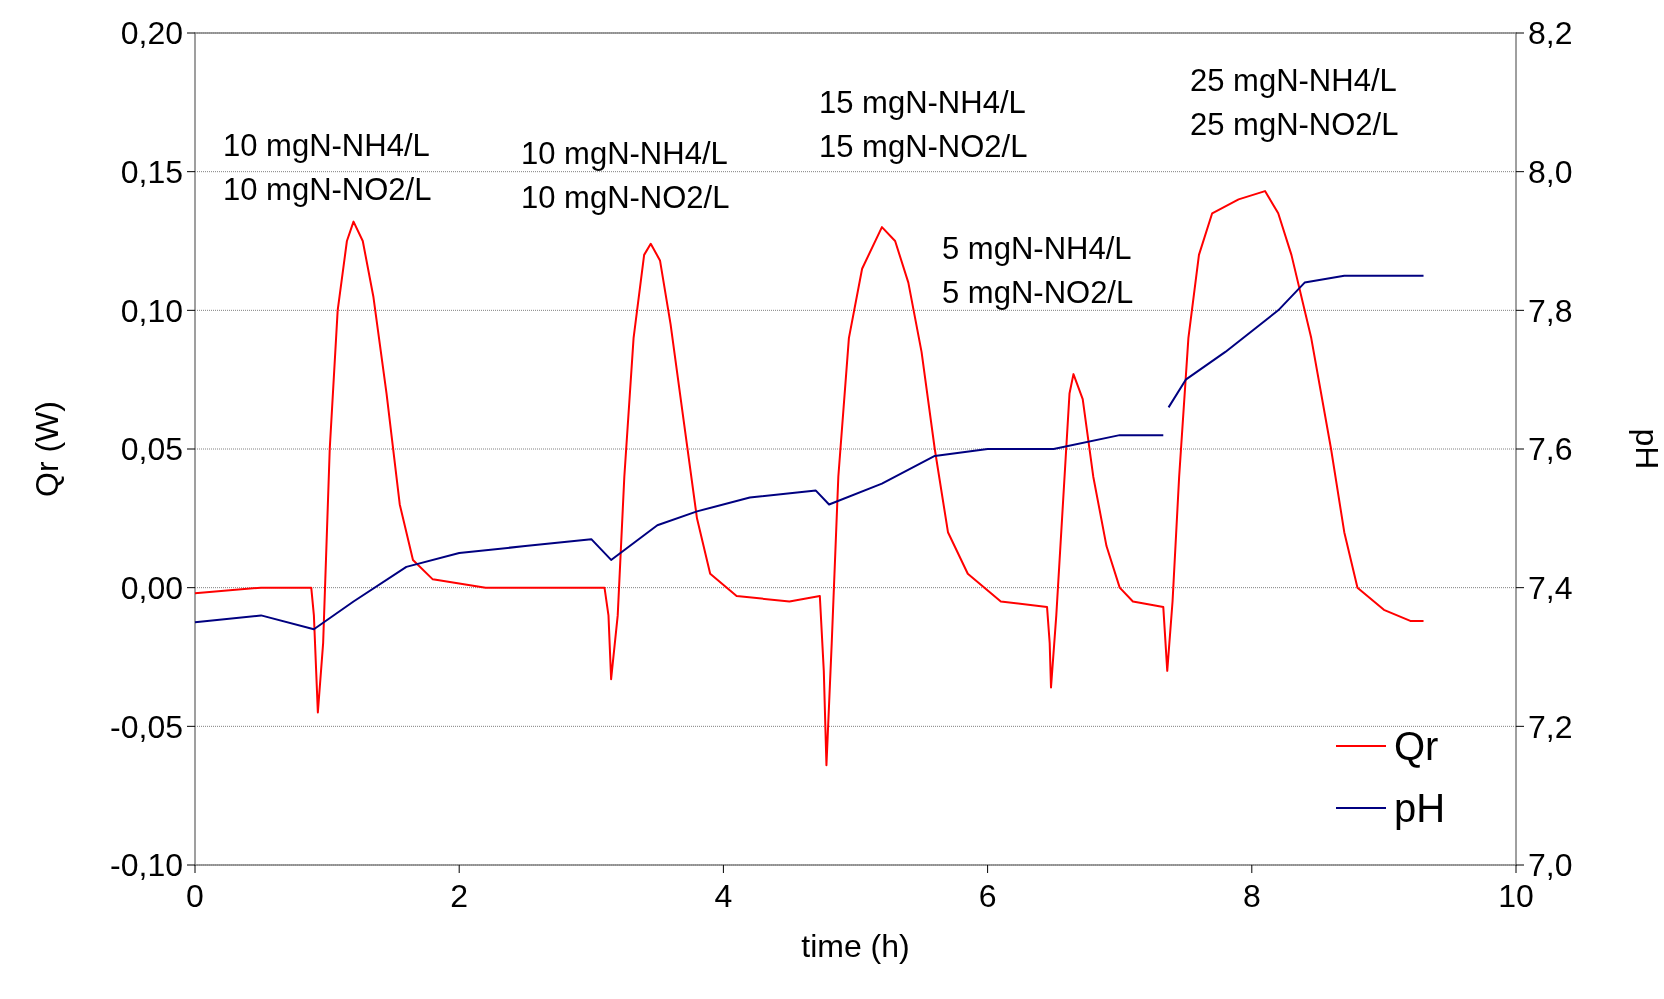 The image size is (1664, 999). What do you see at coordinates (923, 124) in the screenshot?
I see `annotation: 15 mgN-NH4/L 15 mgN-NO2/L` at bounding box center [923, 124].